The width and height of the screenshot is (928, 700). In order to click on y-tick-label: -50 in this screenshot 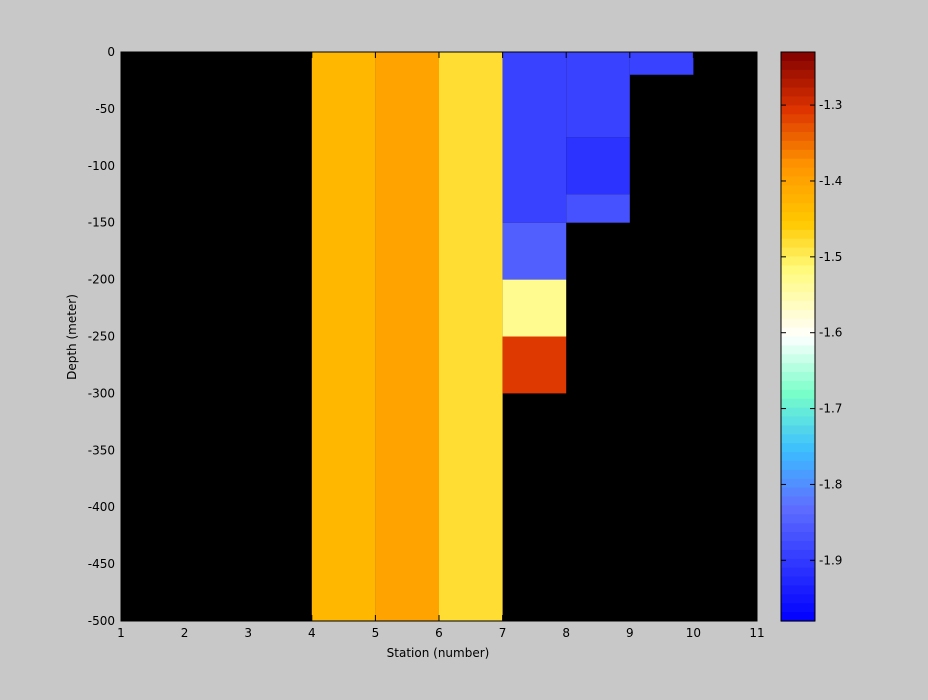, I will do `click(105, 109)`.